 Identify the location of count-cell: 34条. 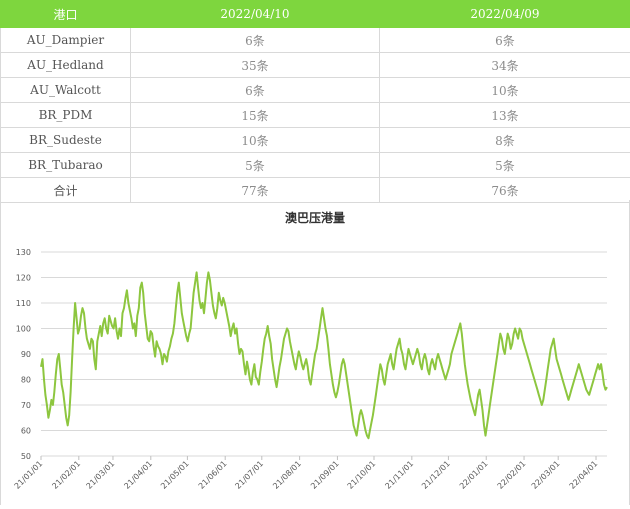
(505, 65).